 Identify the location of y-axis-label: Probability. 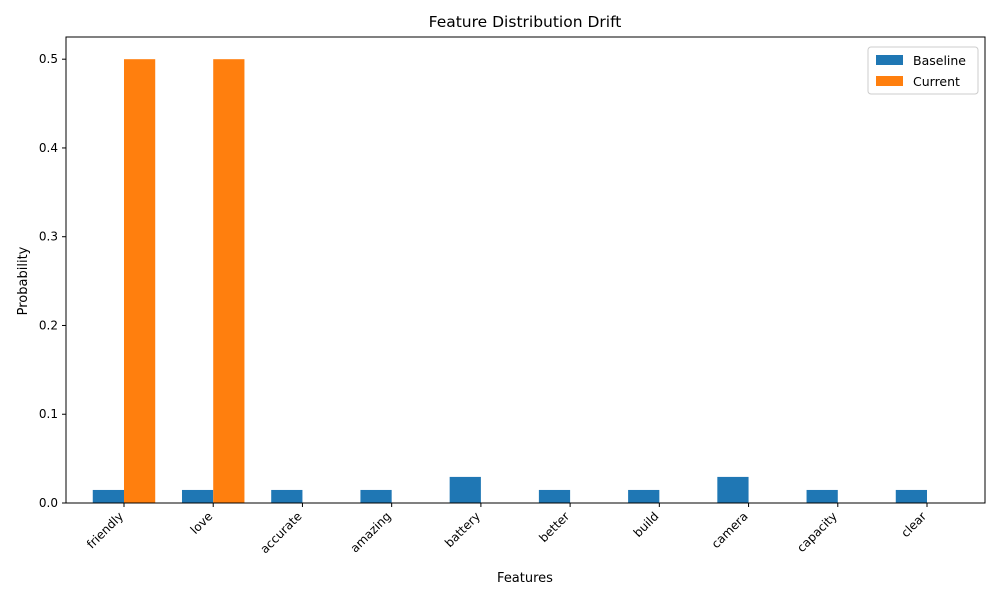
(23, 280).